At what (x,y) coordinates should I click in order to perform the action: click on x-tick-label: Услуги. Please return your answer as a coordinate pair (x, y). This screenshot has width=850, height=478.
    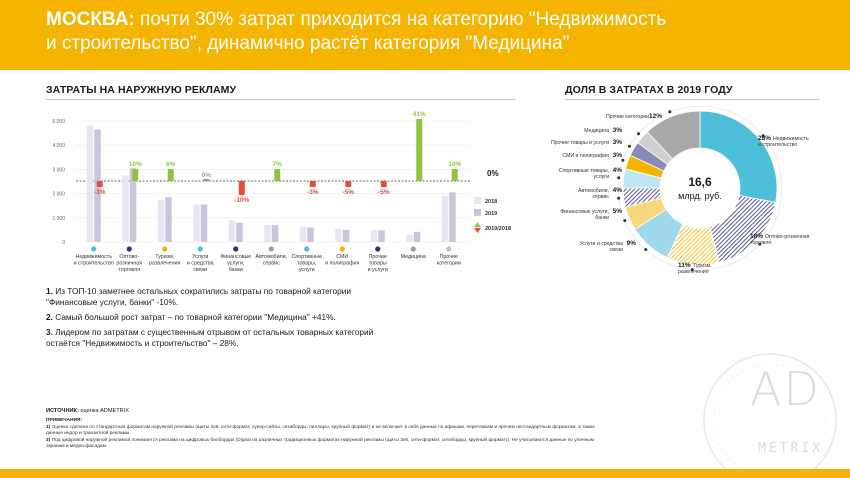
    Looking at the image, I should click on (200, 257).